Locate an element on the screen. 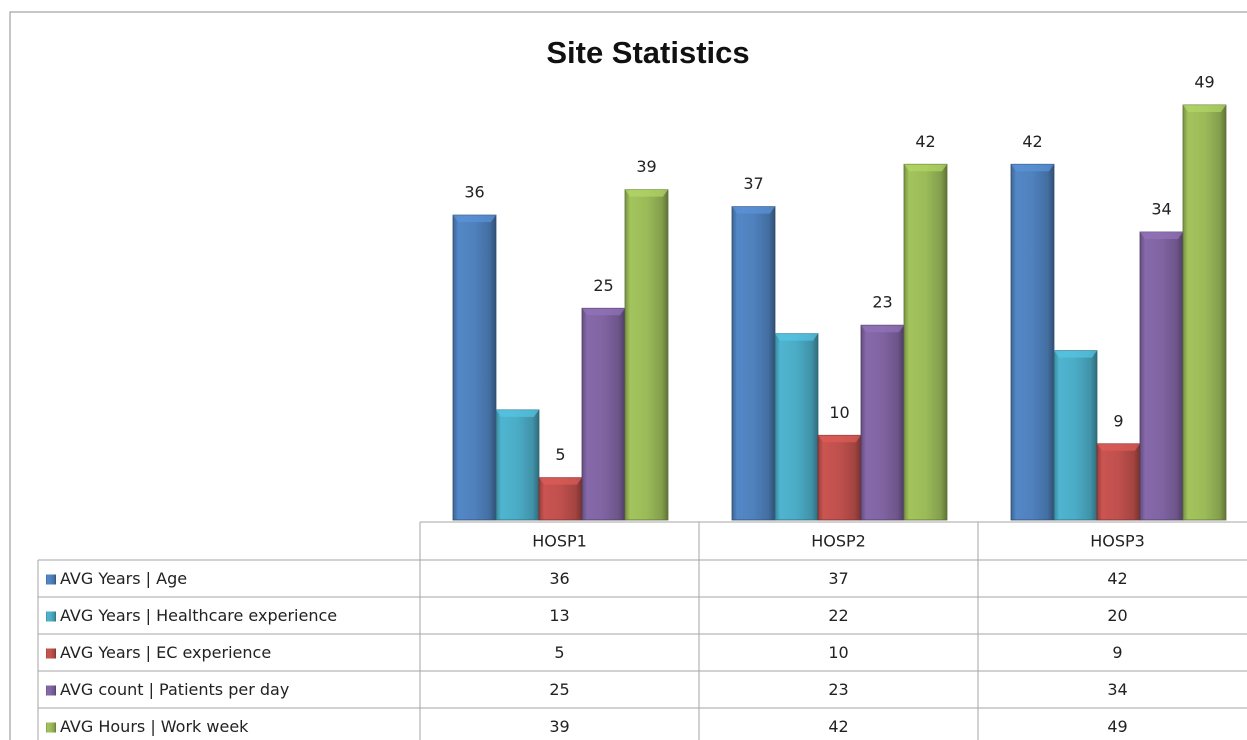 This screenshot has height=740, width=1247. data-label: 10 is located at coordinates (839, 412).